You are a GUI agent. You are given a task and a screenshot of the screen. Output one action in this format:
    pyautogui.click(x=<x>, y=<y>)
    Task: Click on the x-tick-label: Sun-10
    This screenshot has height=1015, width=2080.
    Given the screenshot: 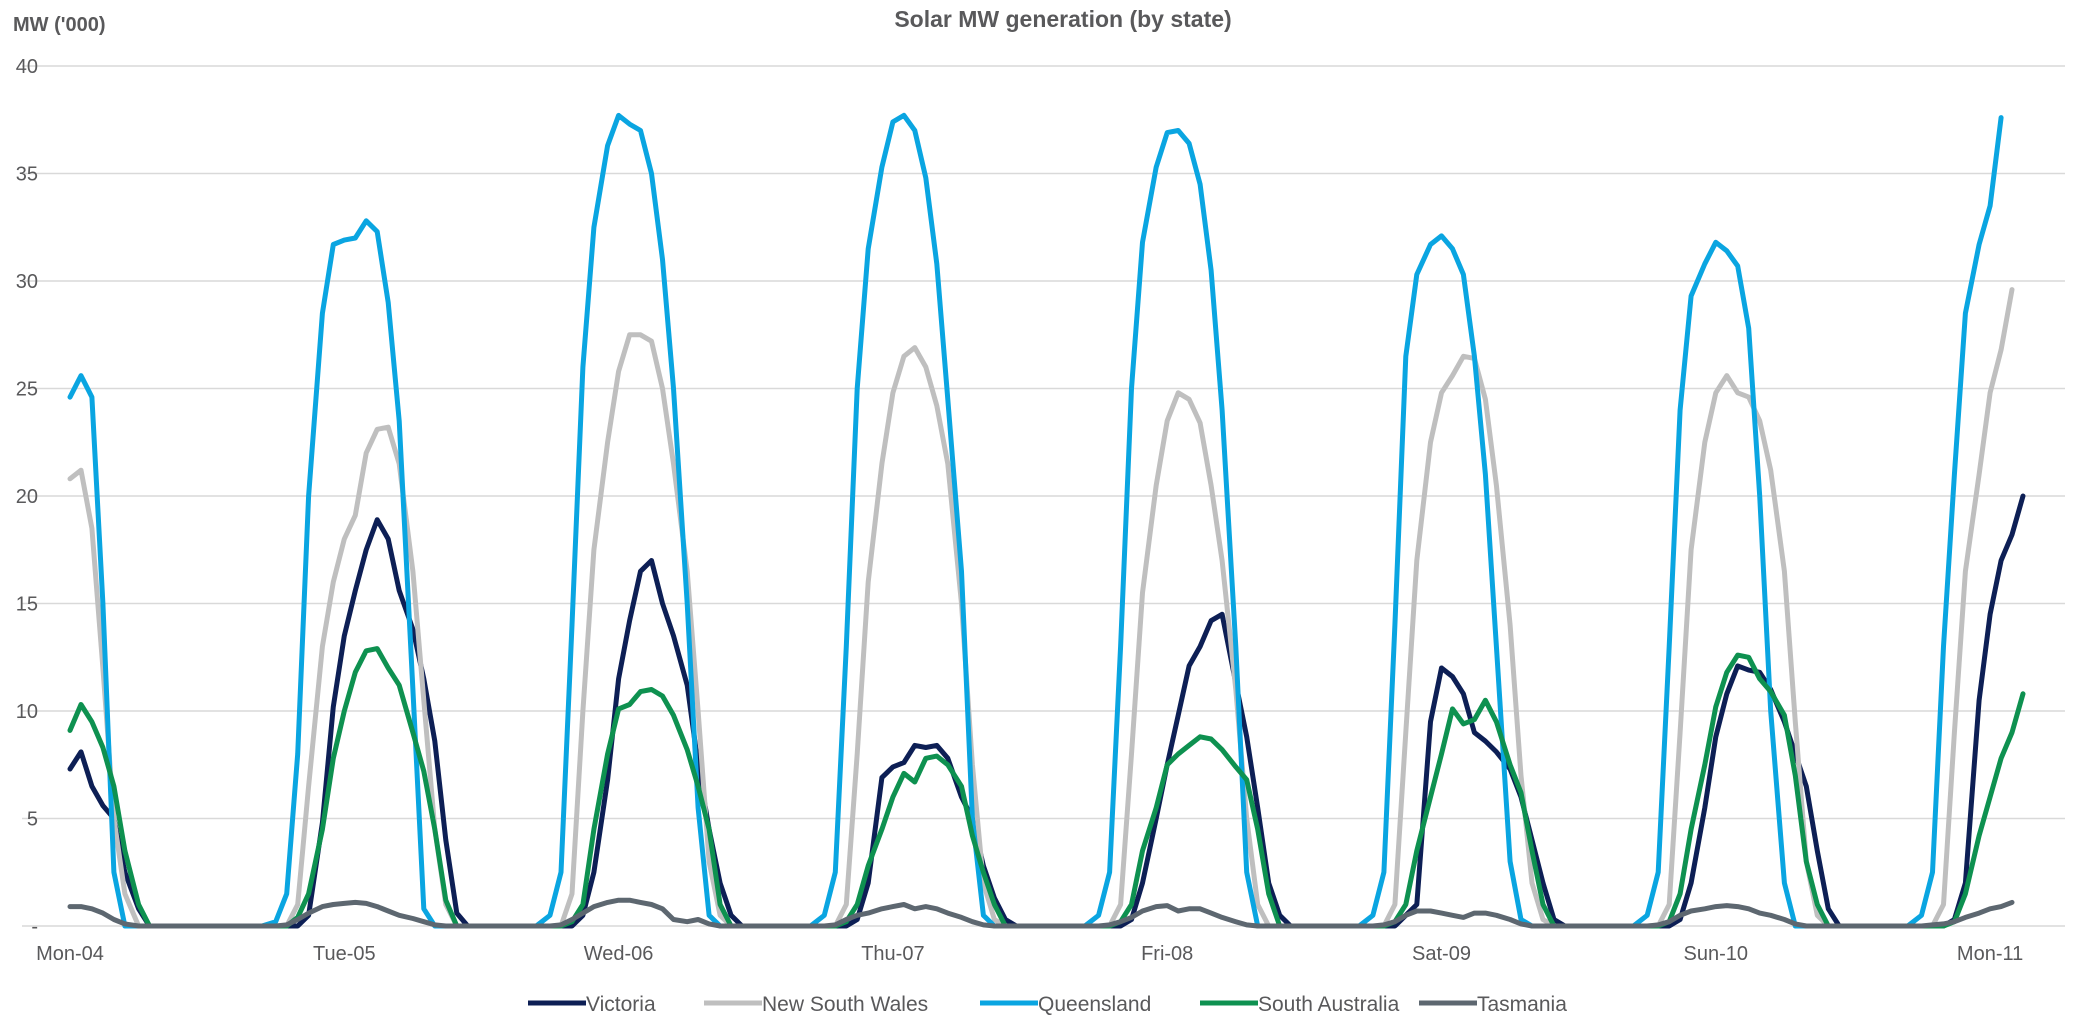 What is the action you would take?
    pyautogui.click(x=1716, y=954)
    